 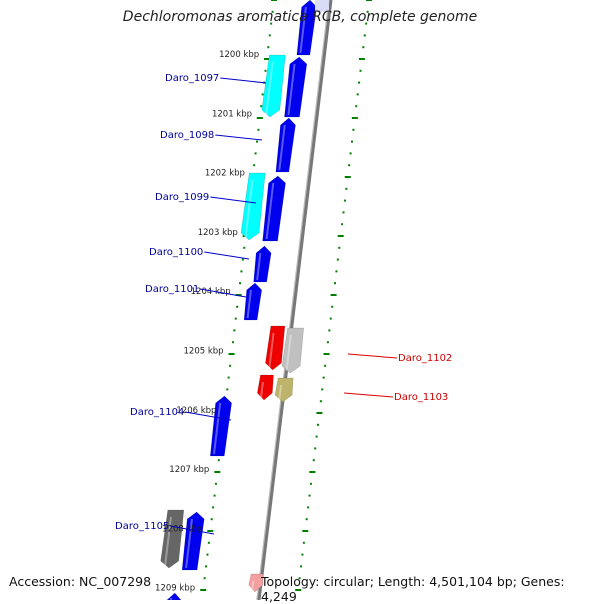 What do you see at coordinates (425, 358) in the screenshot?
I see `gene-label: Daro_1102` at bounding box center [425, 358].